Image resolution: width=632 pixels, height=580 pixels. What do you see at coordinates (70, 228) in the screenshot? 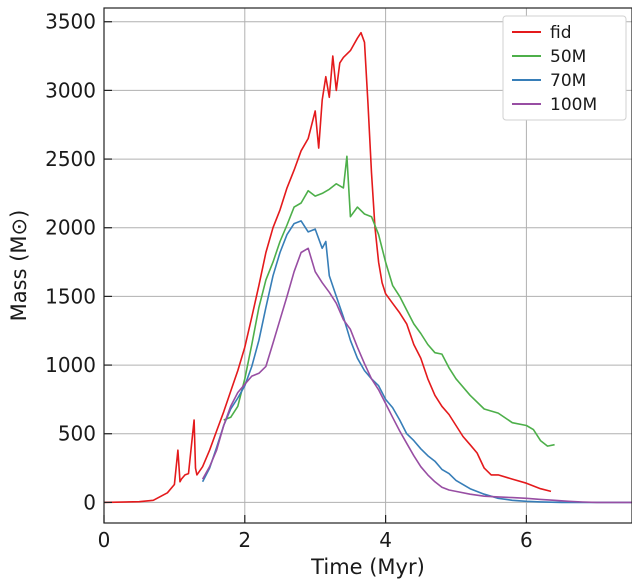
I see `y-tick-label: 2000` at bounding box center [70, 228].